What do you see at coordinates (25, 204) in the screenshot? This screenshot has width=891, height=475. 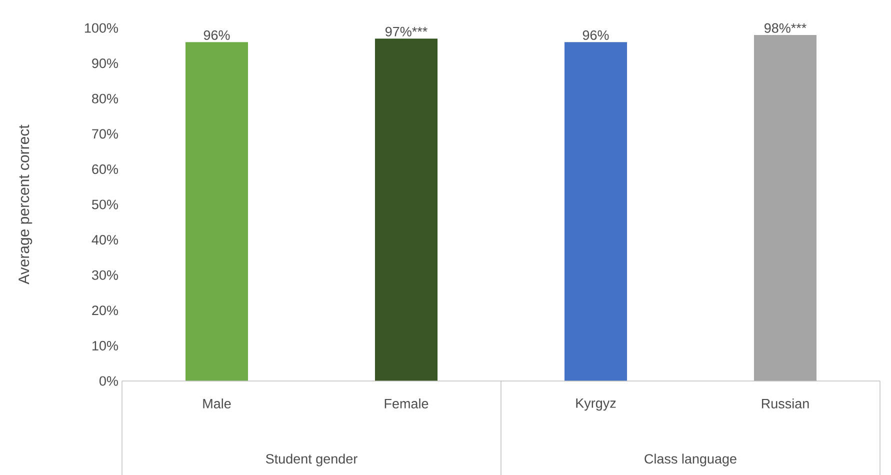 I see `y-axis-title: Average percent correct` at bounding box center [25, 204].